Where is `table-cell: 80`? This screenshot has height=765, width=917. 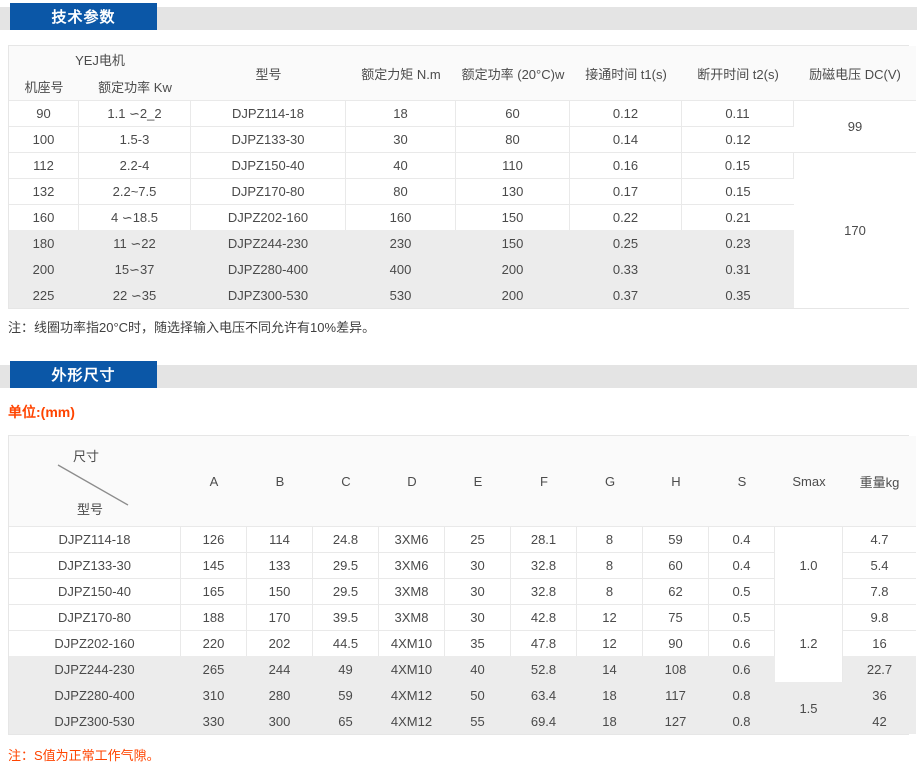 table-cell: 80 is located at coordinates (513, 139).